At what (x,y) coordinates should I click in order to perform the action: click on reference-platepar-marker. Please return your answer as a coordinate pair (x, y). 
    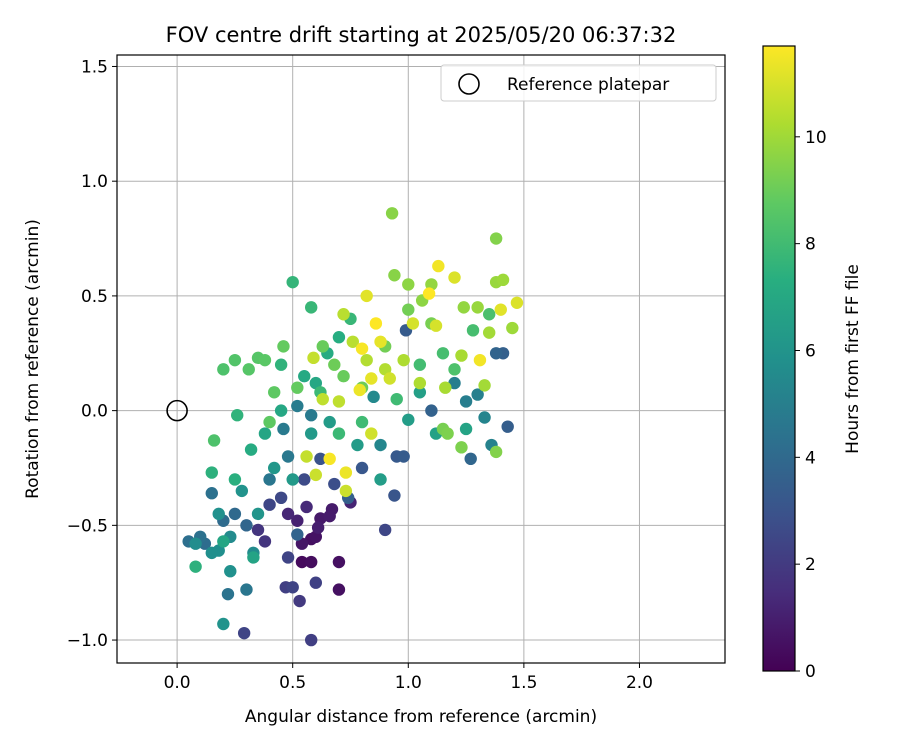
    Looking at the image, I should click on (177, 410).